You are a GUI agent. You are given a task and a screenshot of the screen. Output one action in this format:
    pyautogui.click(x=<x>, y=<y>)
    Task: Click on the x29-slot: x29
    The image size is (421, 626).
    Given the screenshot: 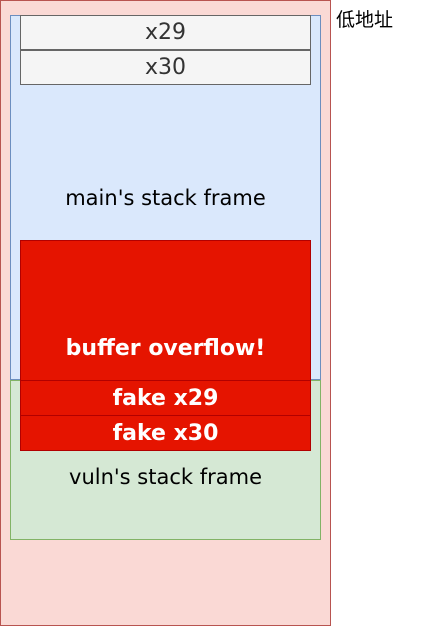 What is the action you would take?
    pyautogui.click(x=165, y=32)
    